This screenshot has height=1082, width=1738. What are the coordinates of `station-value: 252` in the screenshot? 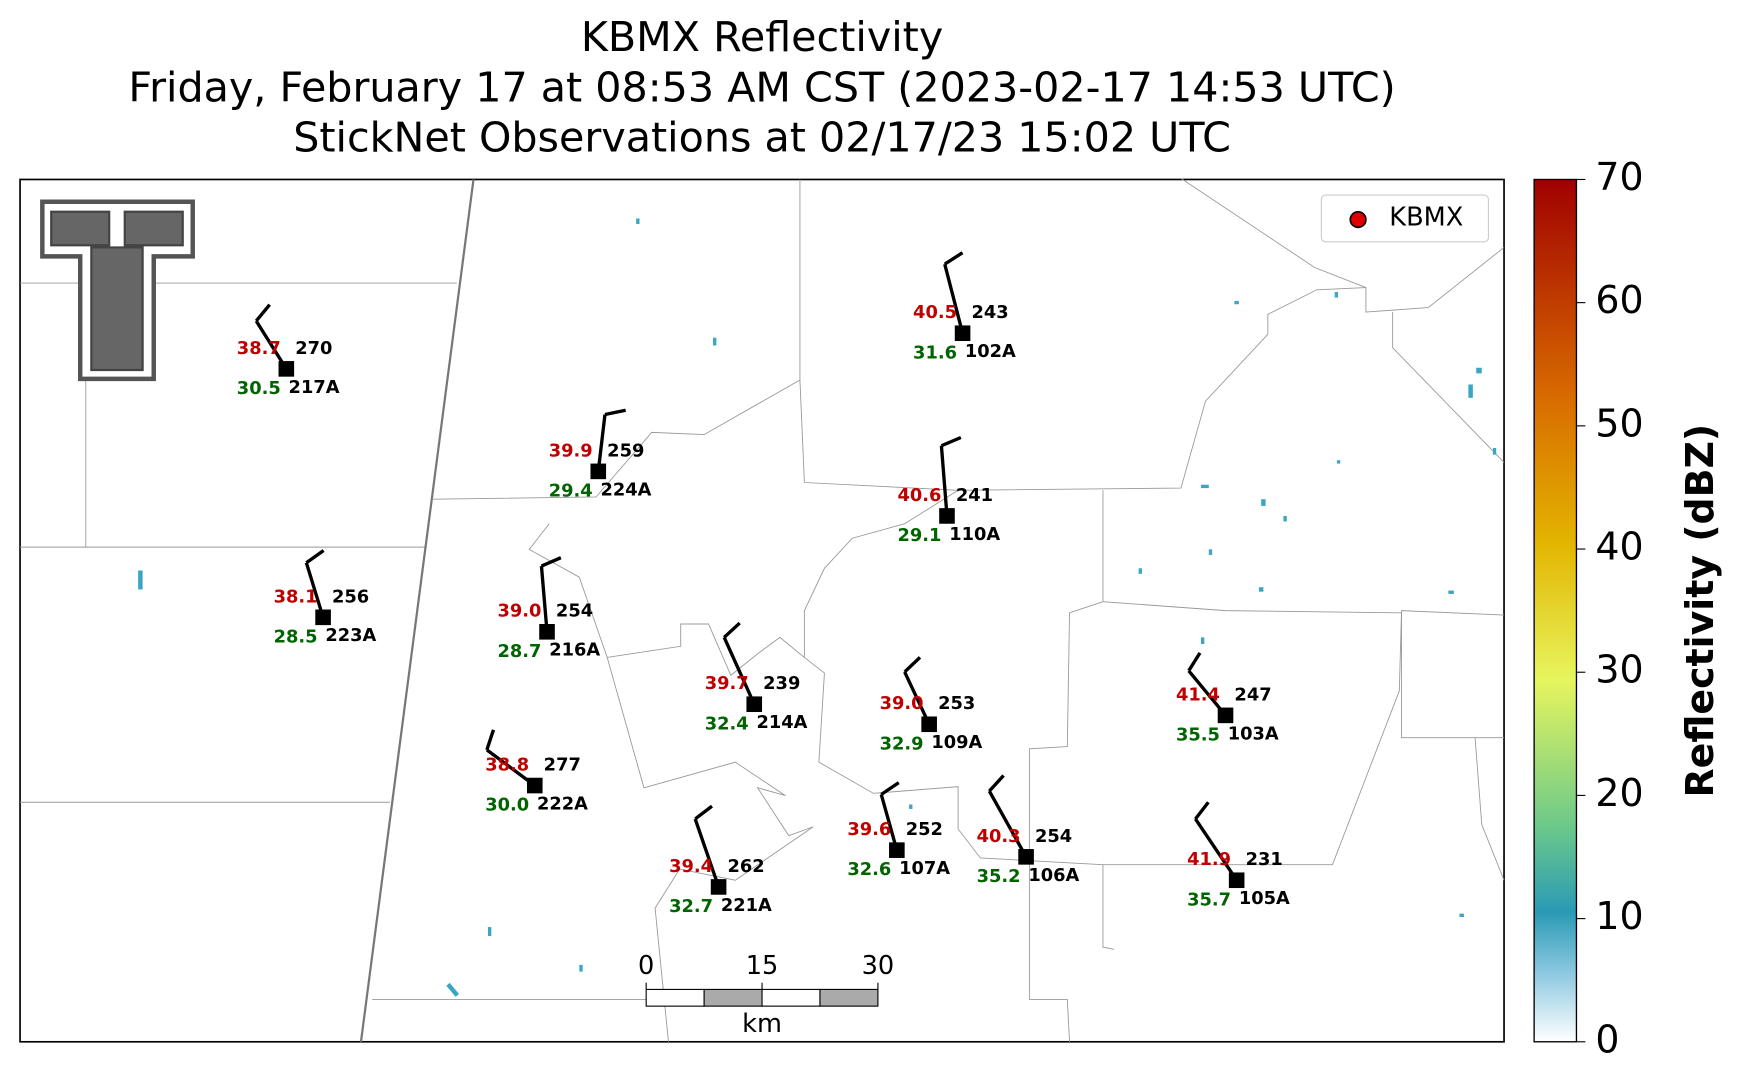 It's located at (924, 829).